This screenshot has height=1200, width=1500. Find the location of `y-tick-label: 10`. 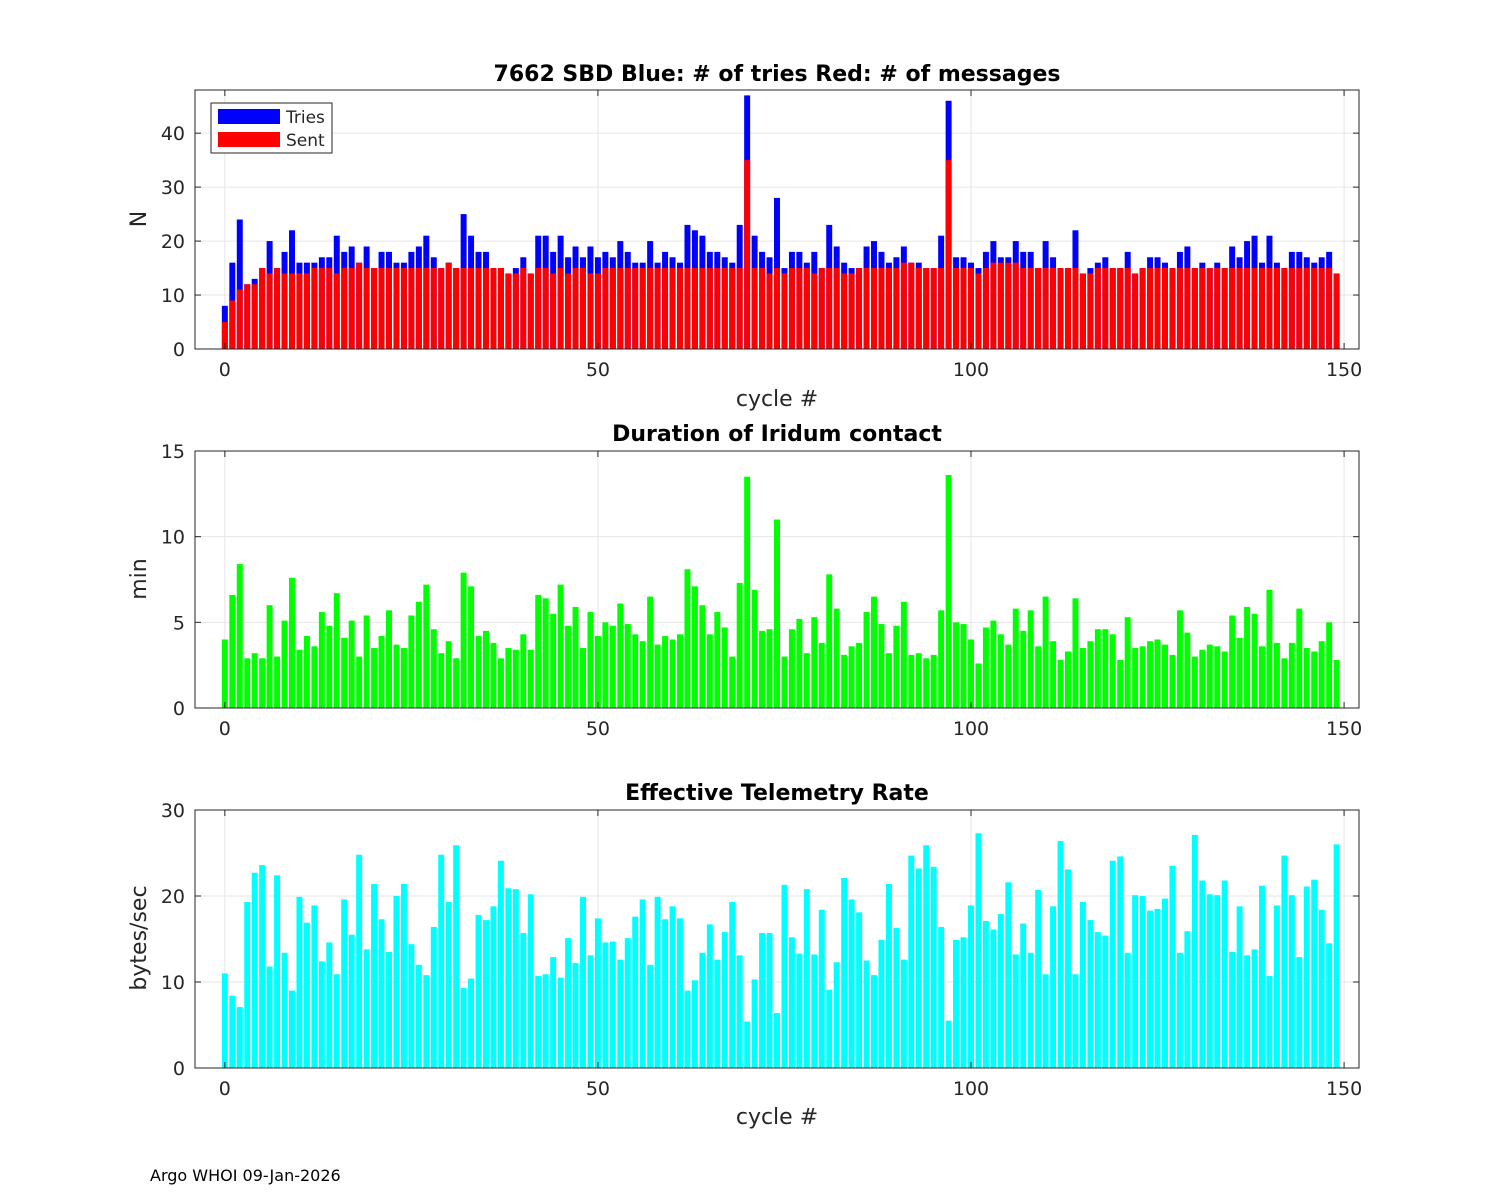

y-tick-label: 10 is located at coordinates (173, 983).